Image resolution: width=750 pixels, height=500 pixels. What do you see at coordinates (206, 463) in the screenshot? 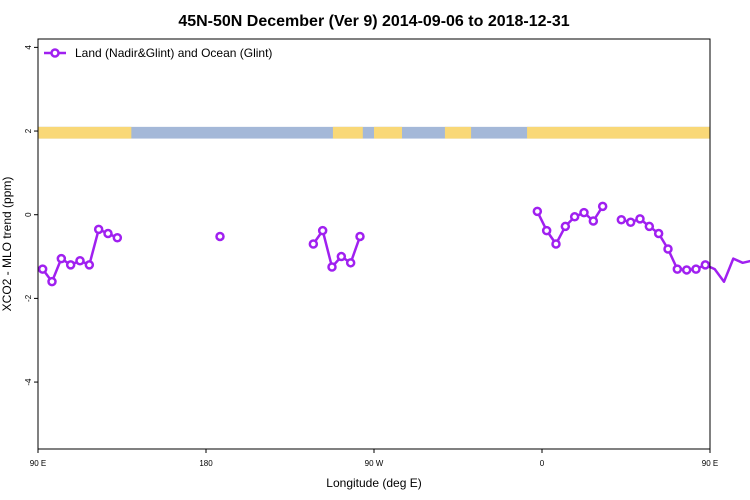
I see `x-tick-label: 180` at bounding box center [206, 463].